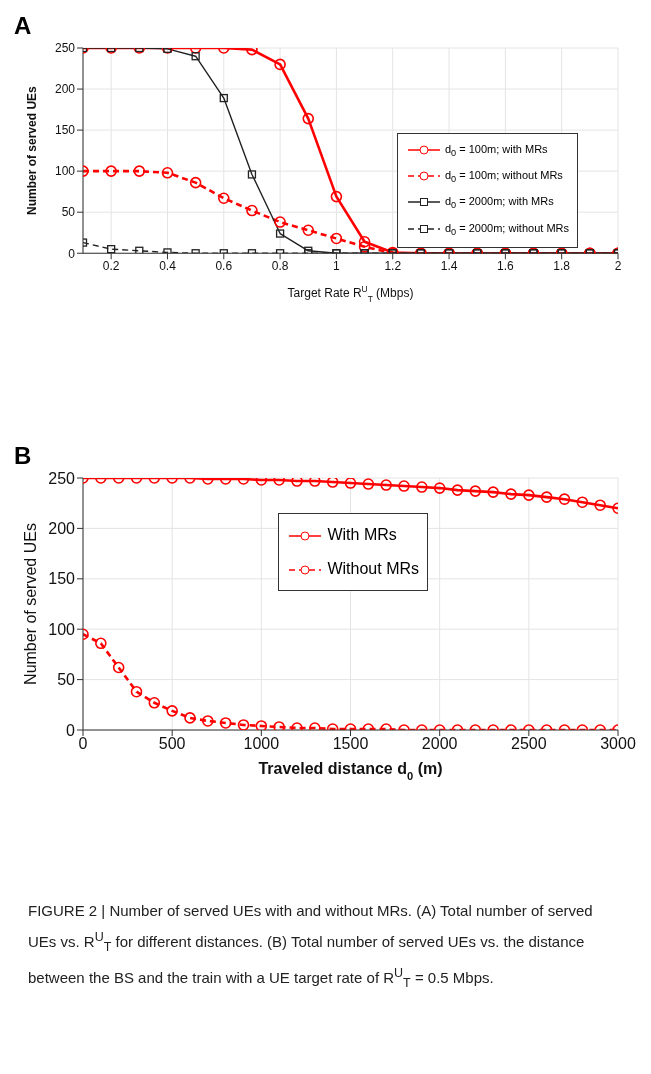  I want to click on legend-label: d$_{0}$ = 2000m; with MRs, so click(499, 203).